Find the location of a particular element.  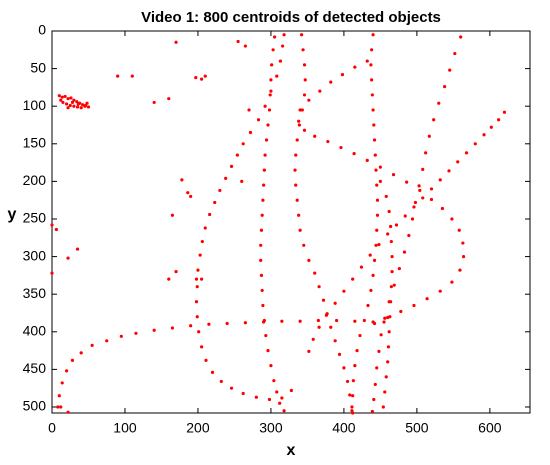

y-tick-label: 300 is located at coordinates (35, 255).